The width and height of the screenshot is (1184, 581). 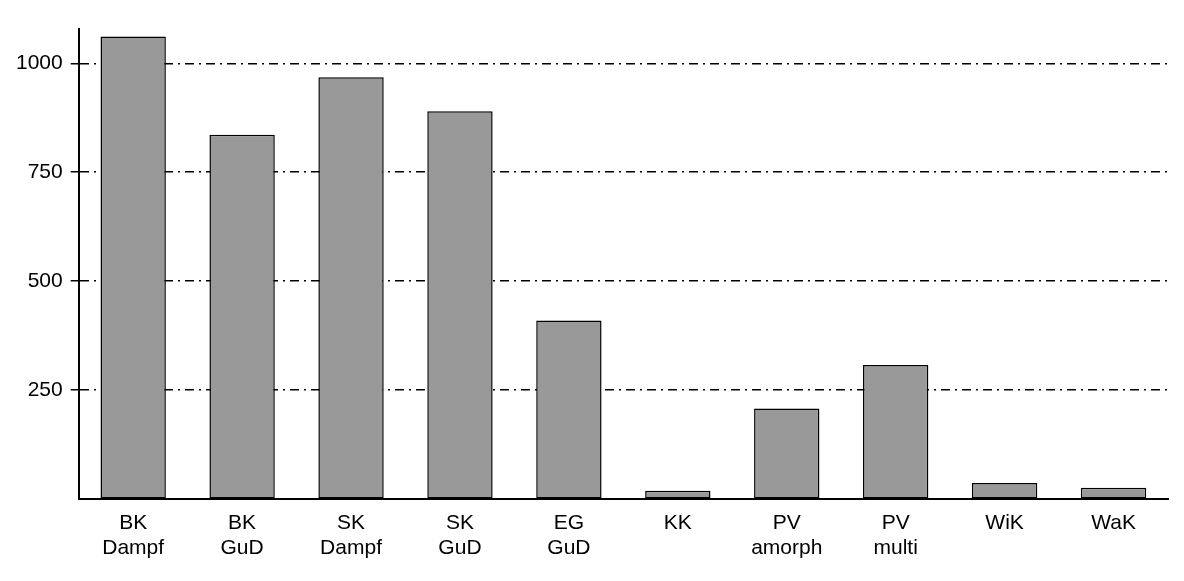 What do you see at coordinates (677, 521) in the screenshot?
I see `x-tick-label: KK` at bounding box center [677, 521].